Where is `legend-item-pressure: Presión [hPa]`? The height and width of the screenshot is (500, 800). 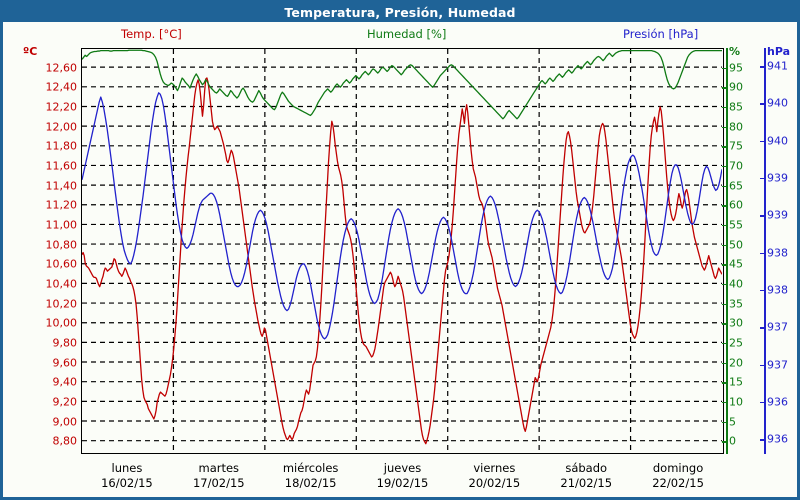
legend-item-pressure: Presión [hPa] is located at coordinates (660, 34).